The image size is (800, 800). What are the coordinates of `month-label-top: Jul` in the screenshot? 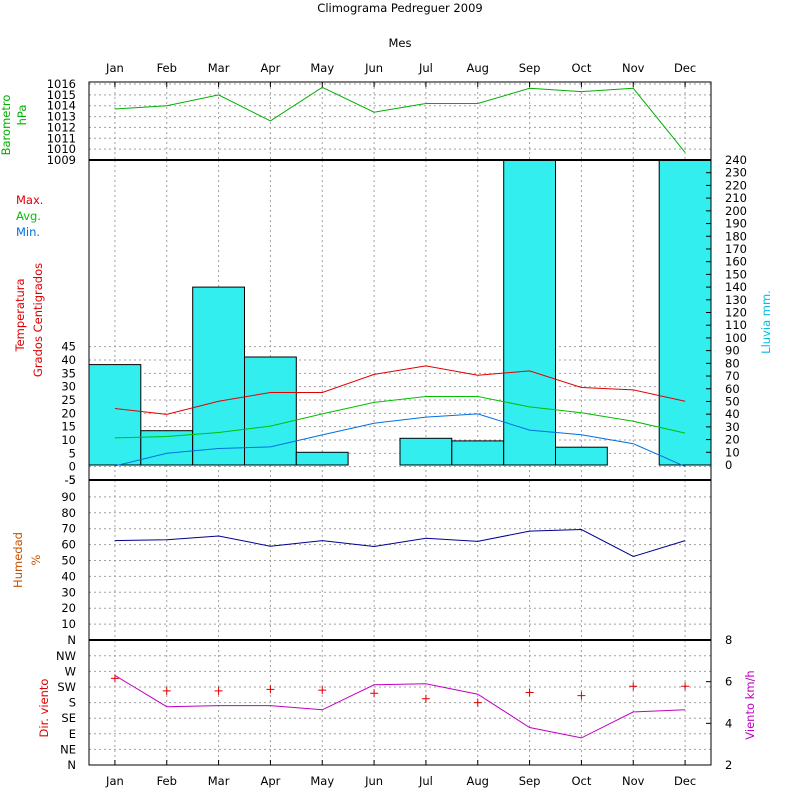 It's located at (425, 68).